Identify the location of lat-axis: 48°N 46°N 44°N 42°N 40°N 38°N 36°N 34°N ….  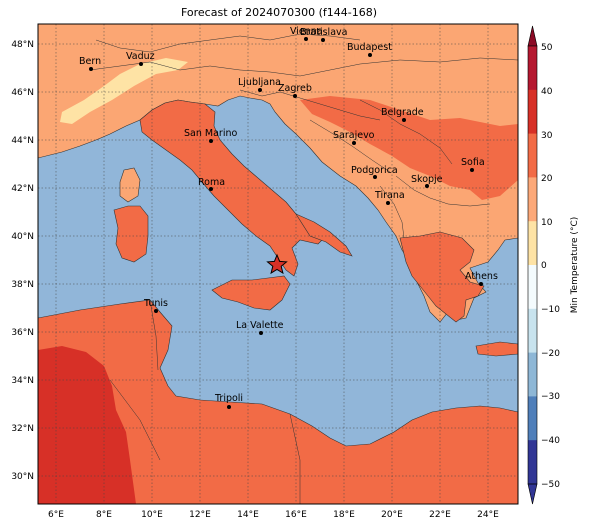
(22, 261).